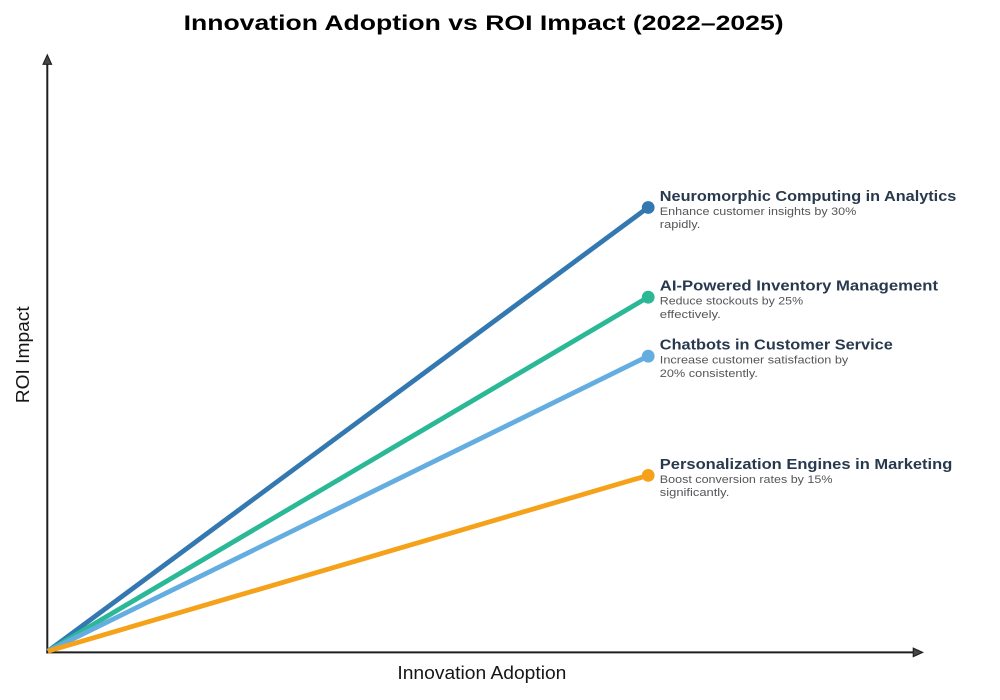  What do you see at coordinates (690, 315) in the screenshot?
I see `svg-text: effectively.` at bounding box center [690, 315].